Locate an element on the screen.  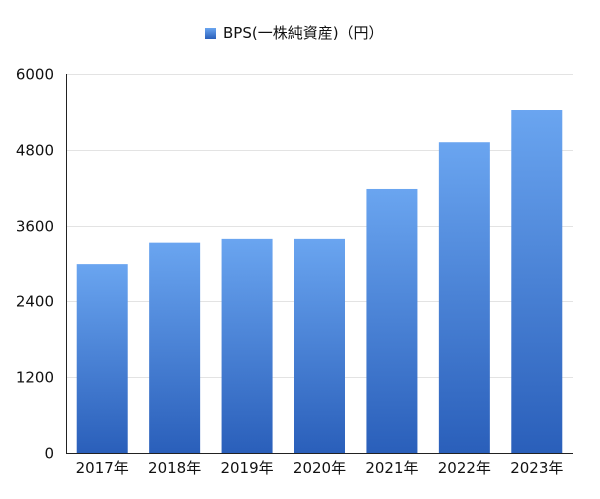
x-tick-label: 2021年 is located at coordinates (391, 468).